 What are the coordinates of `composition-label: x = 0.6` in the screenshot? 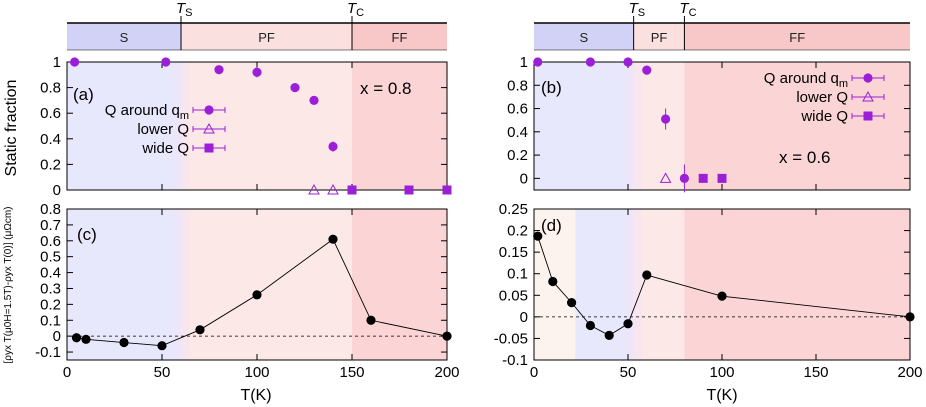 It's located at (805, 157).